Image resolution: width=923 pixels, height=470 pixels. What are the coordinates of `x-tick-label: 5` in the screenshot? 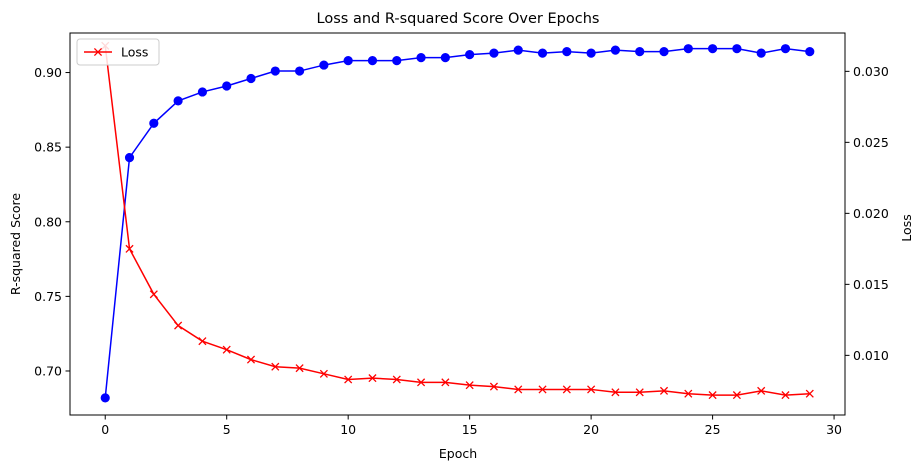 It's located at (227, 429).